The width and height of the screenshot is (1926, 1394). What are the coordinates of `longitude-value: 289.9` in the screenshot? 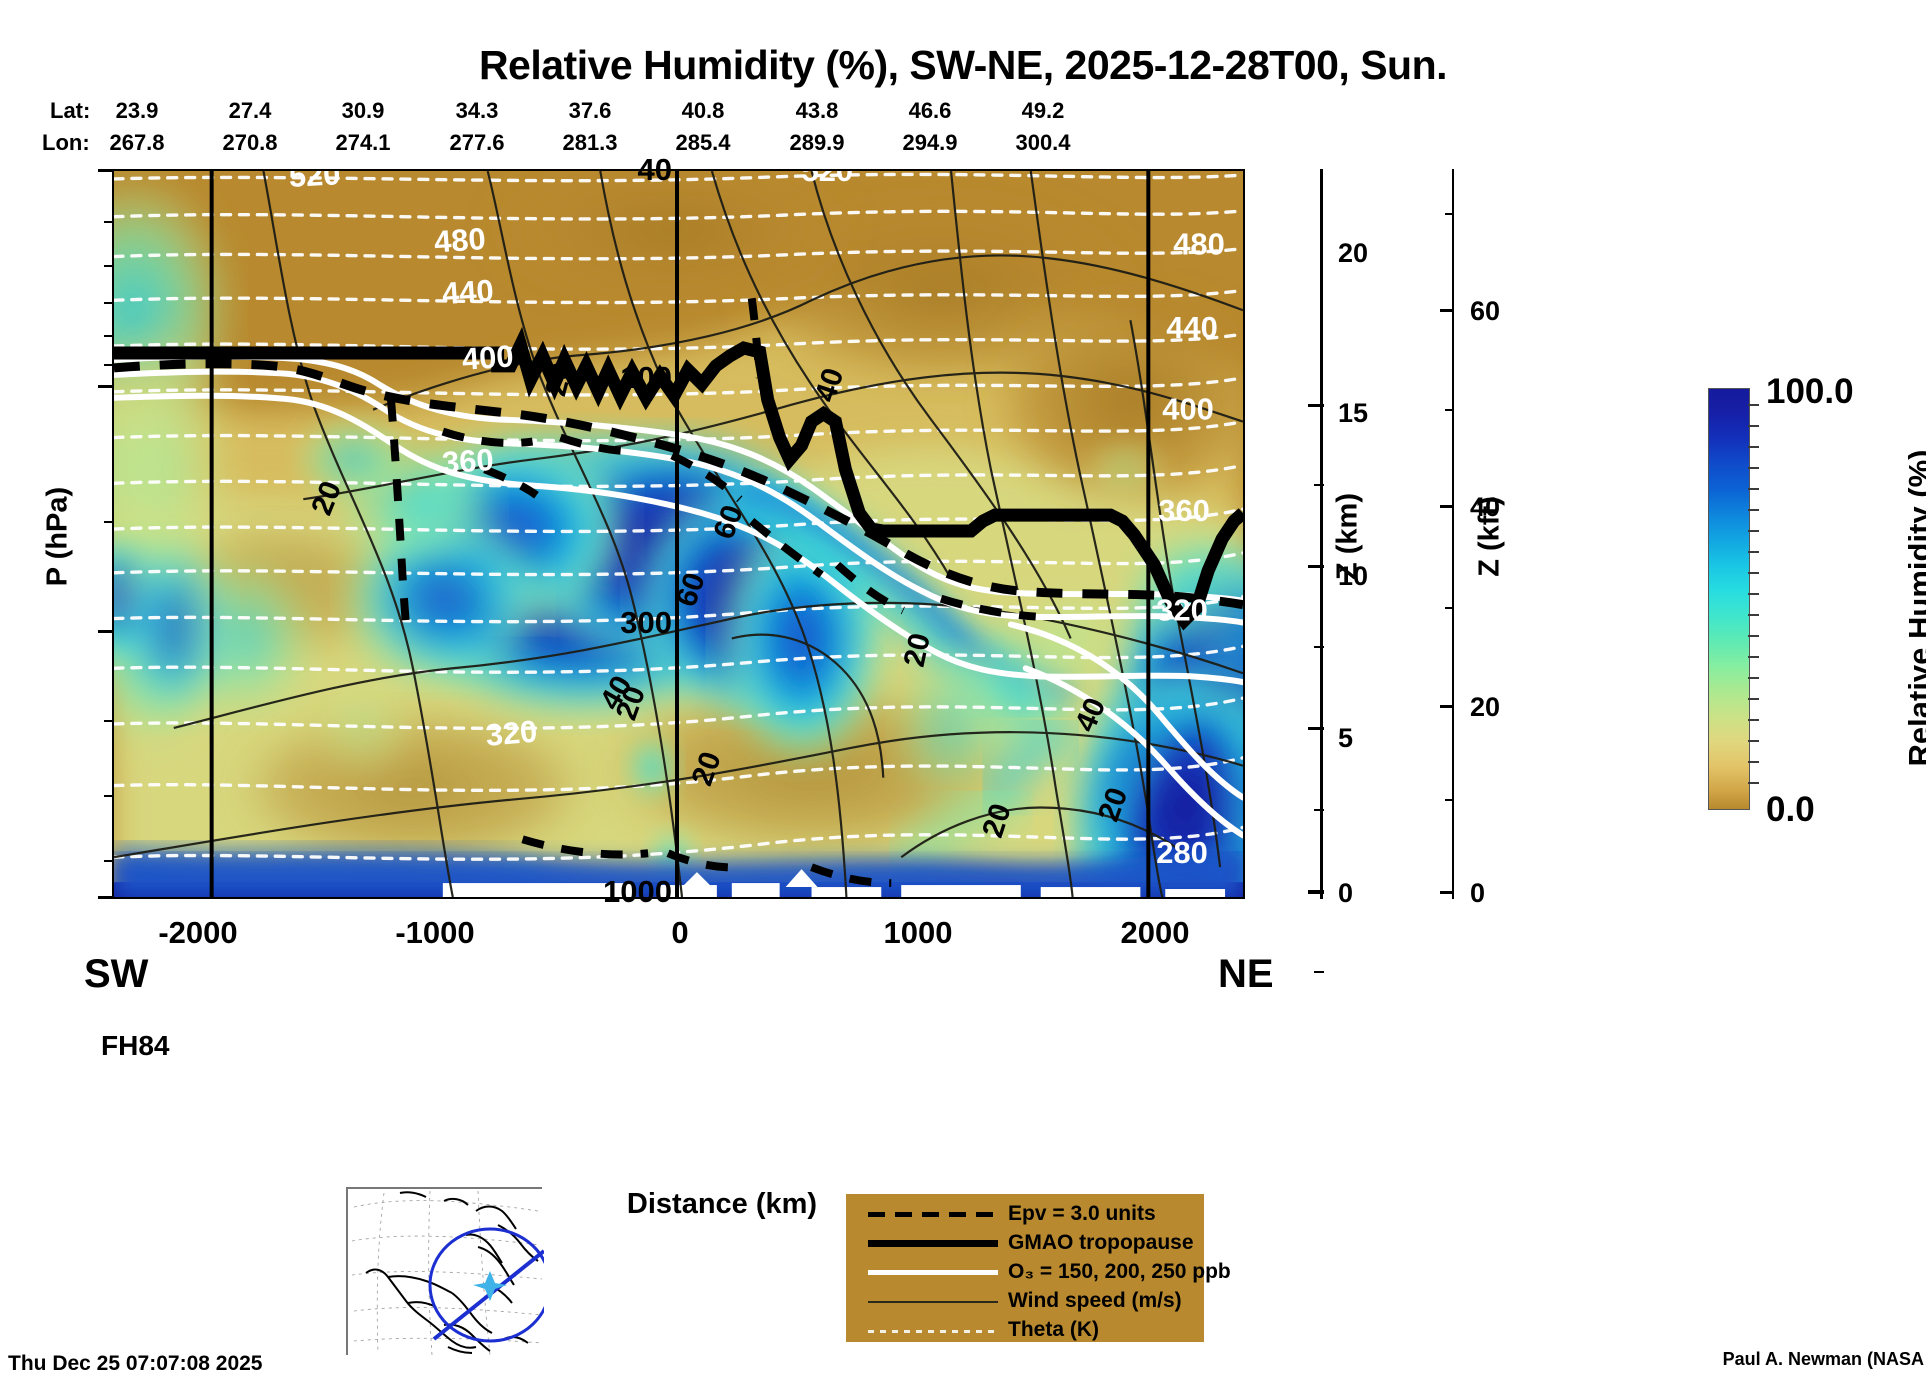 It's located at (817, 142).